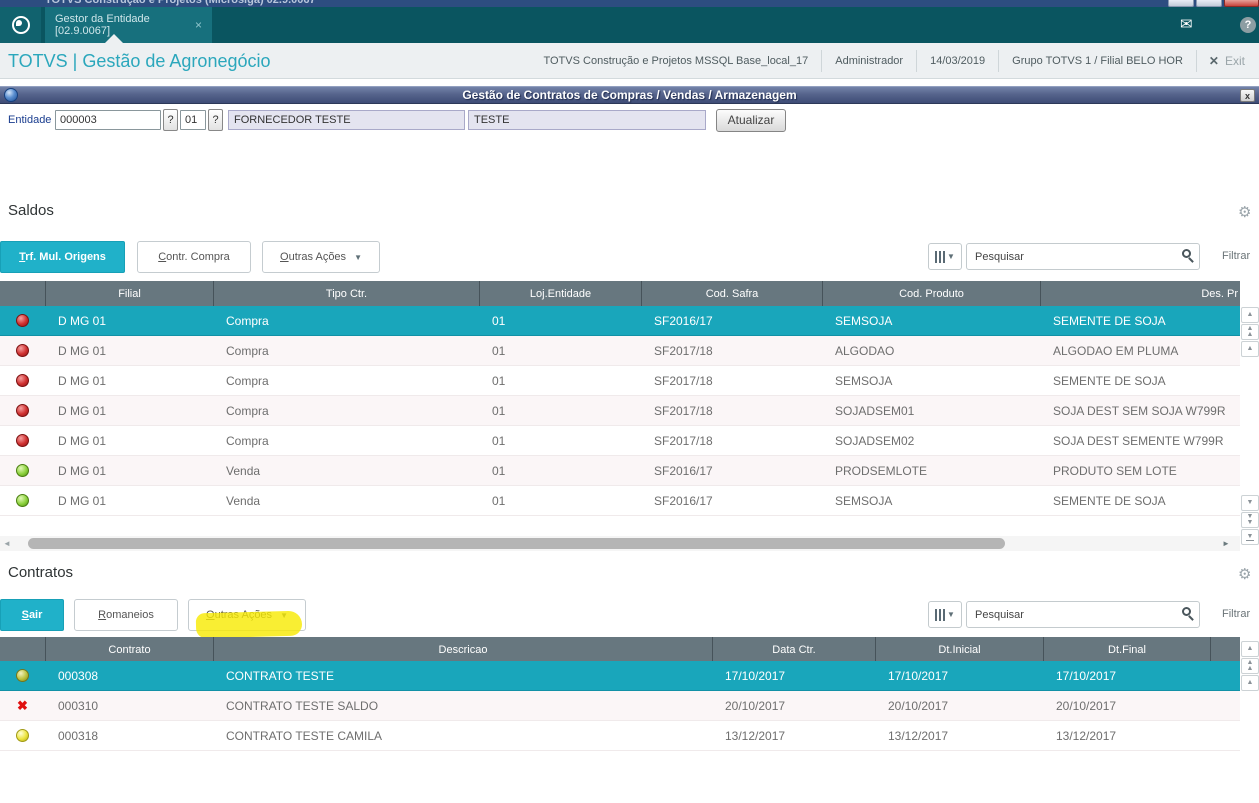 This screenshot has height=803, width=1259. I want to click on refresh-button: Atualizar, so click(751, 120).